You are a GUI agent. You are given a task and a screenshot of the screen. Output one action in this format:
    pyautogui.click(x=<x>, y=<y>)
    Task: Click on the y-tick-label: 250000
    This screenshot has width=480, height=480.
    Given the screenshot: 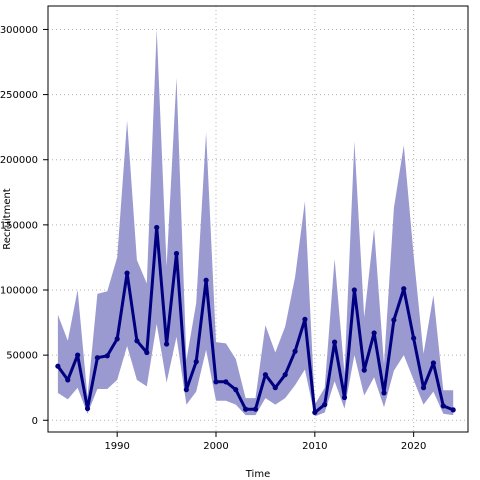 What is the action you would take?
    pyautogui.click(x=19, y=95)
    